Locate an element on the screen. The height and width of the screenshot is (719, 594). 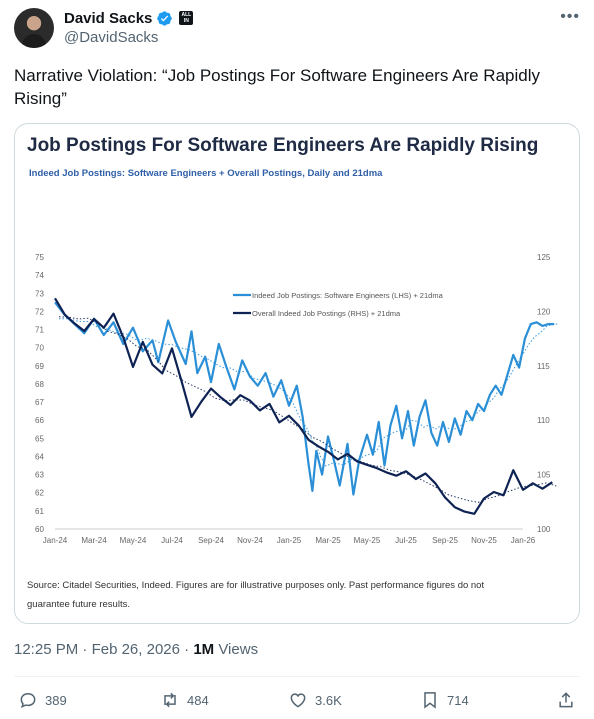
bookmark-icon is located at coordinates (430, 700).